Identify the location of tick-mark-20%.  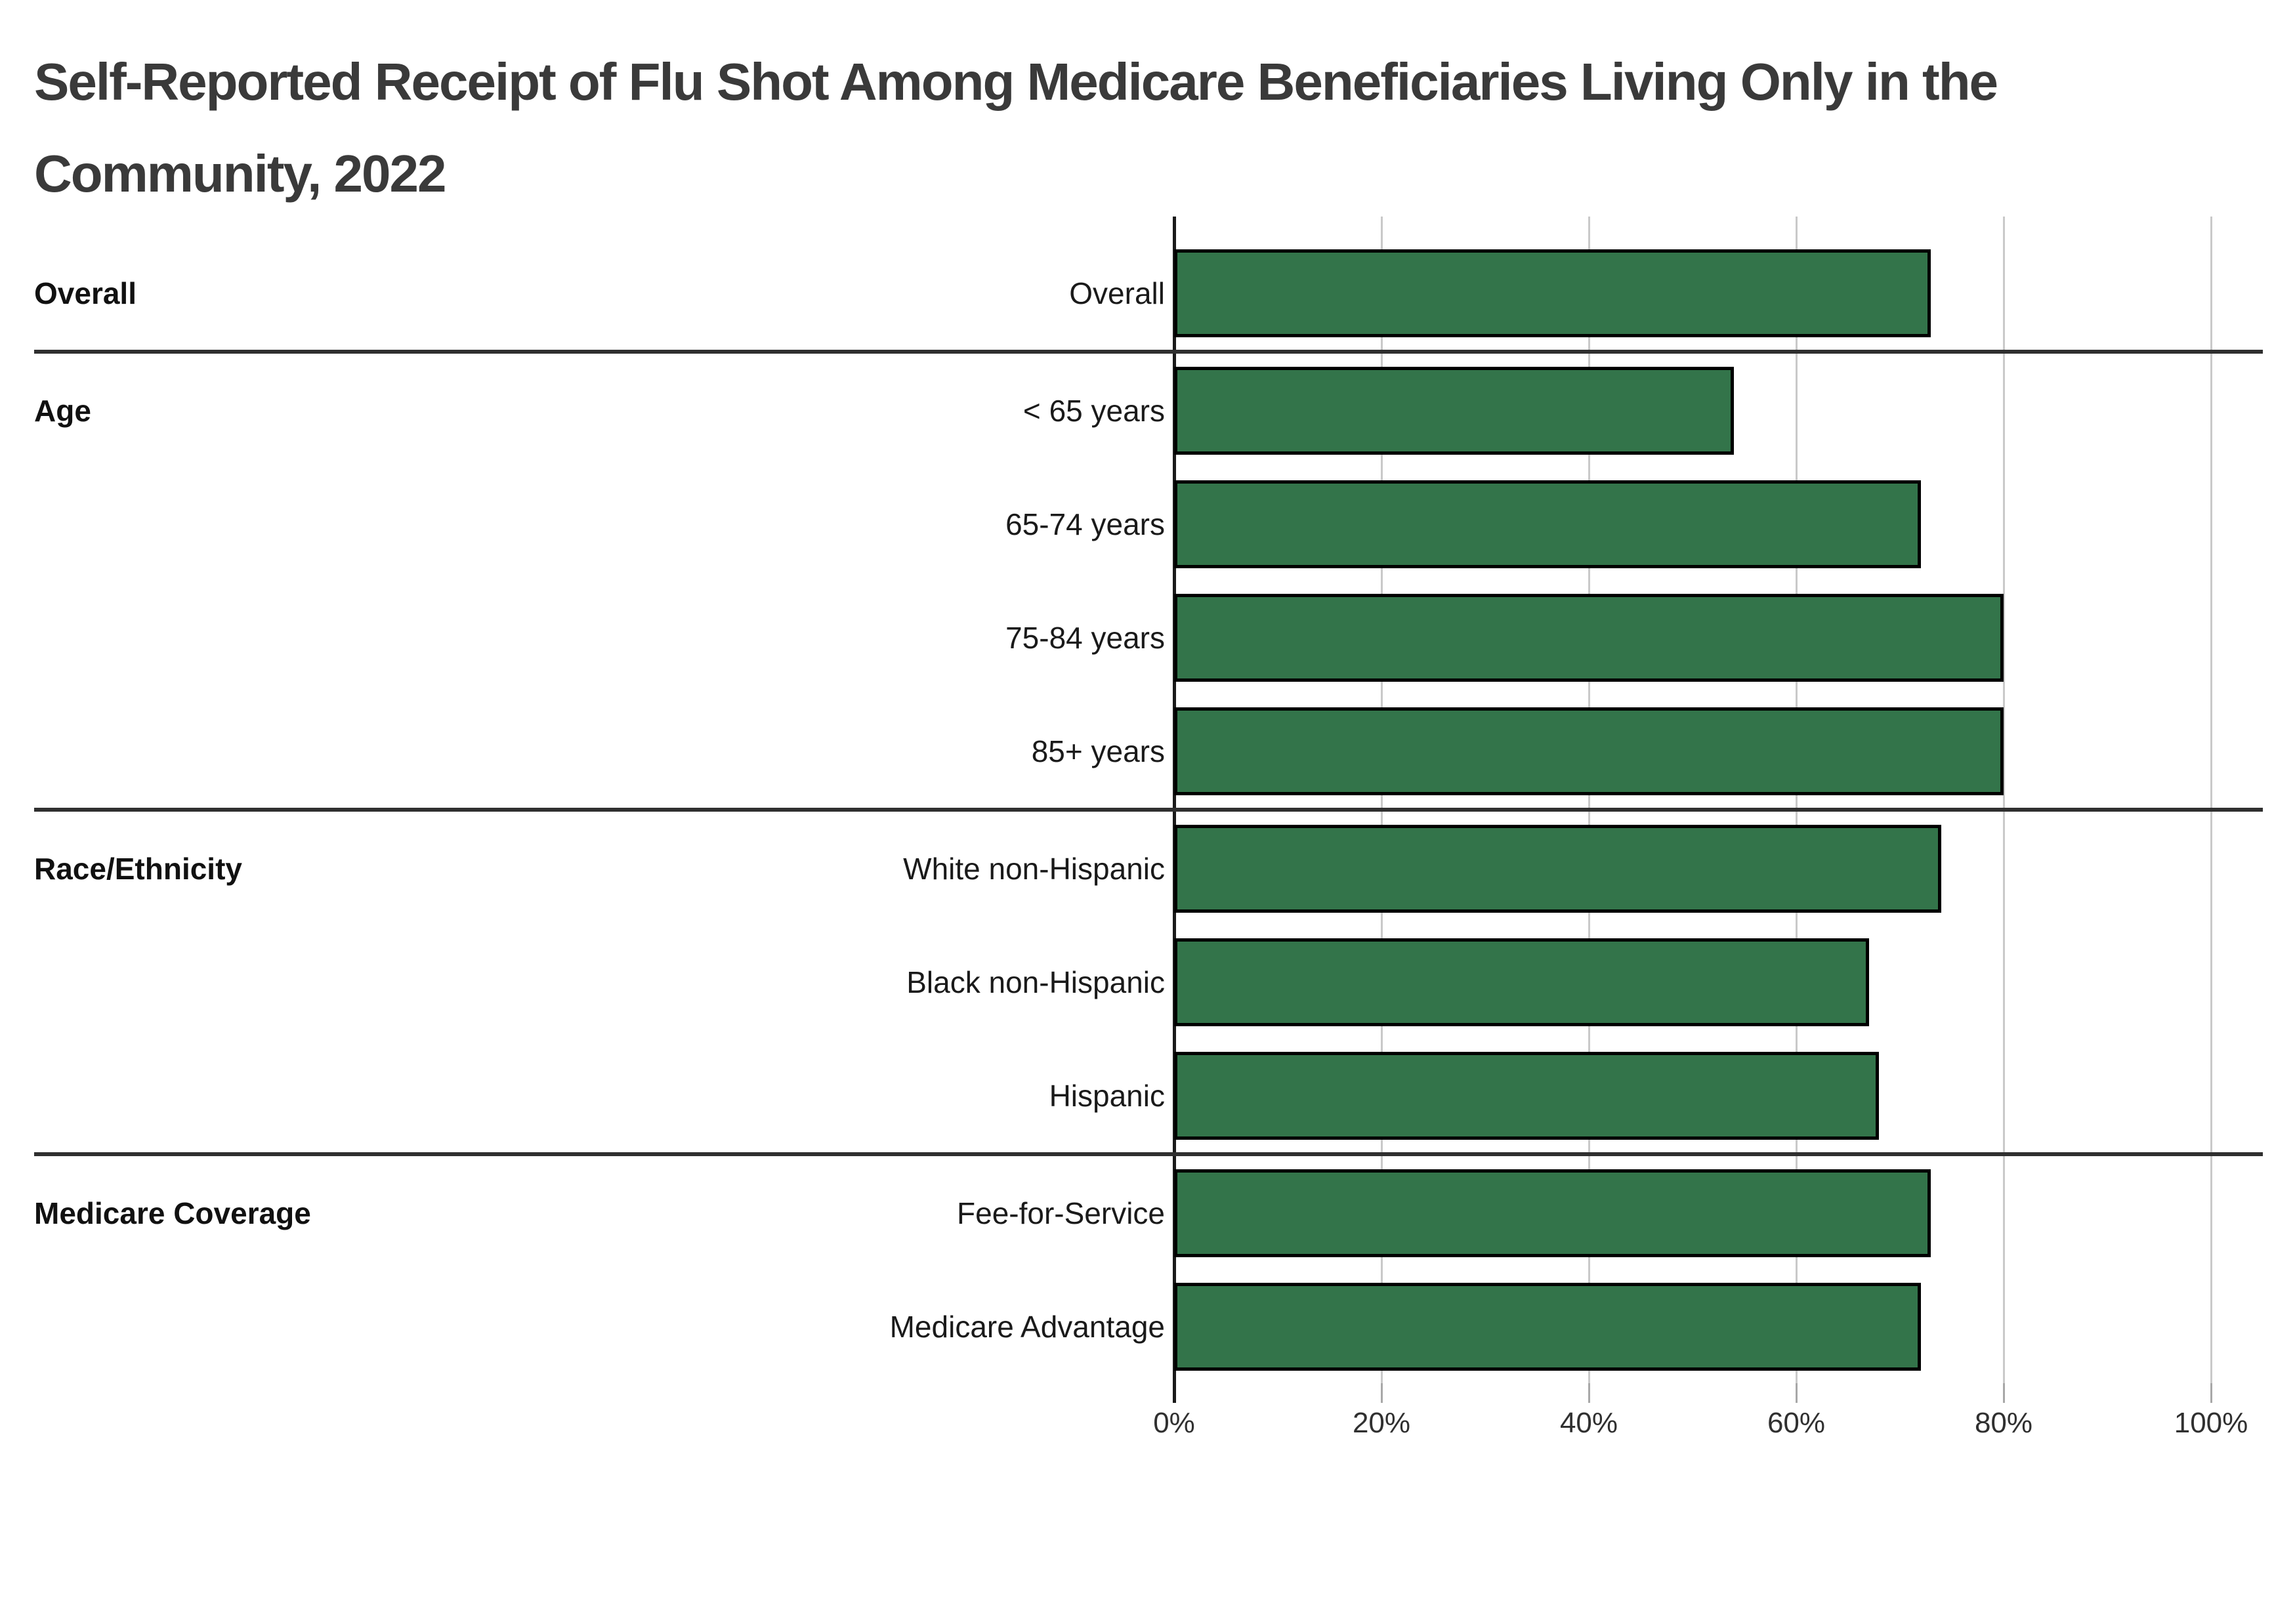
(1381, 1393).